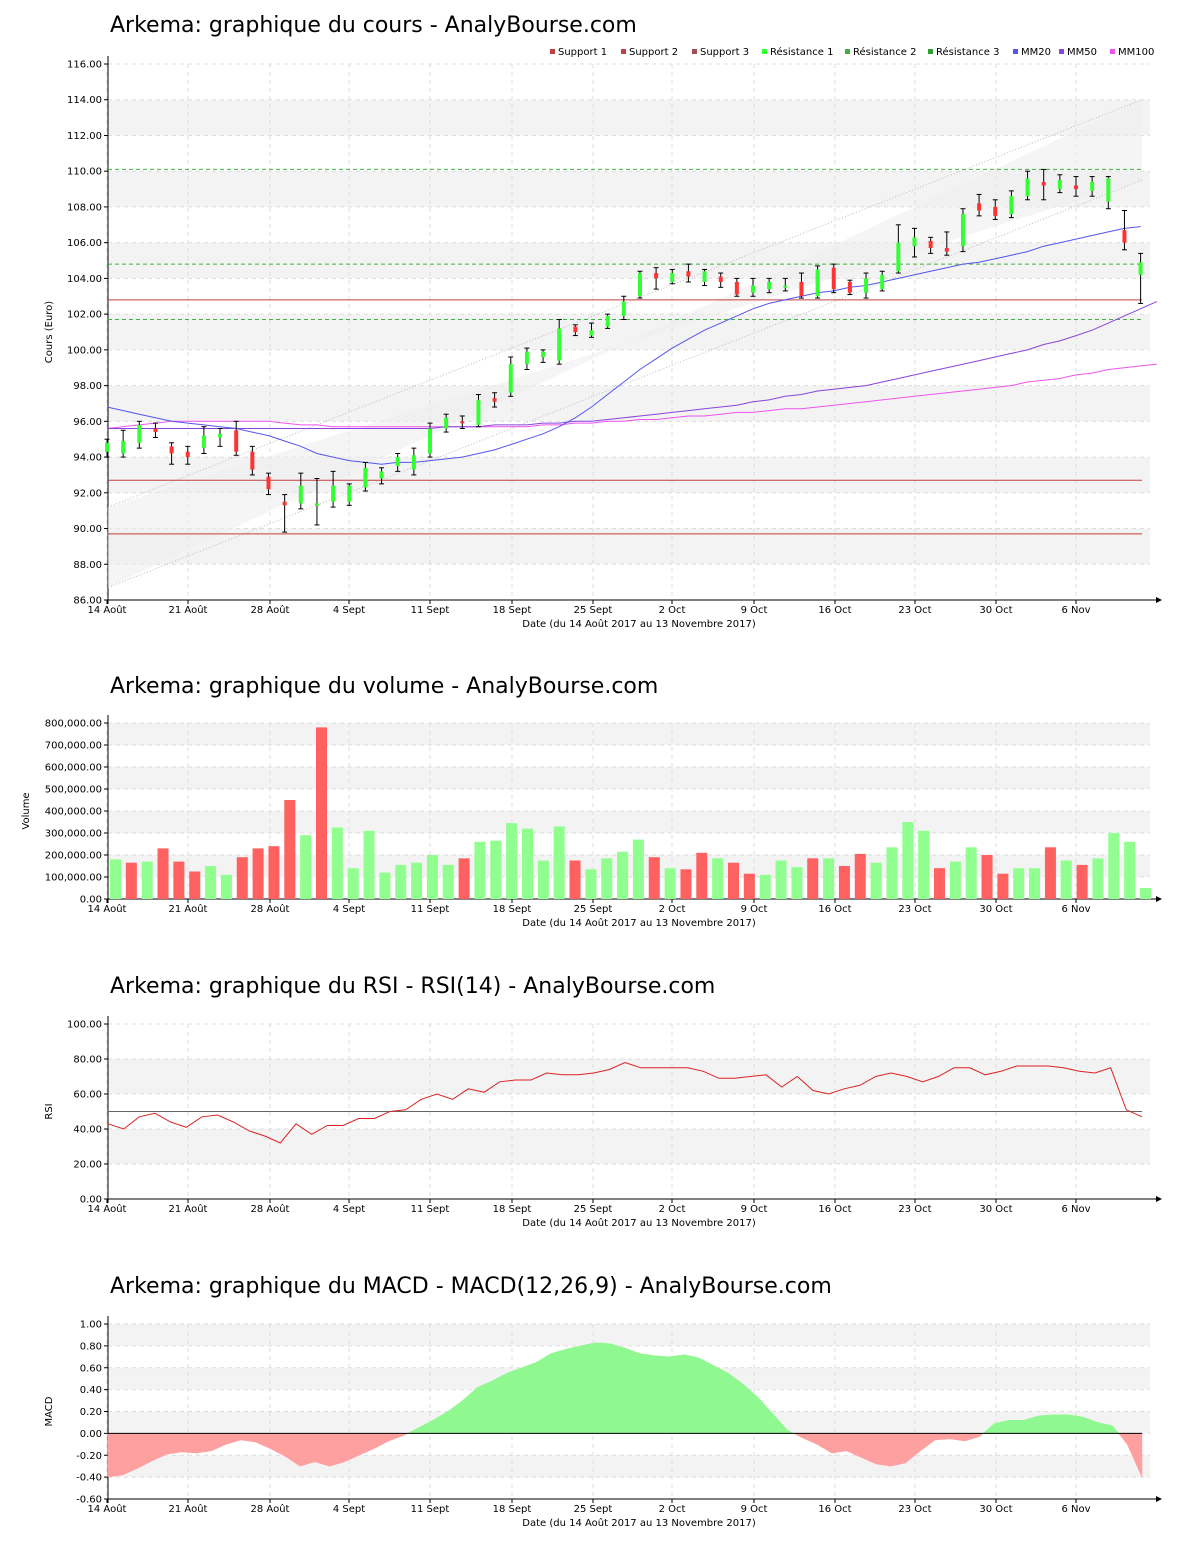 The height and width of the screenshot is (1550, 1200). What do you see at coordinates (1082, 52) in the screenshot?
I see `legend-label: MM50` at bounding box center [1082, 52].